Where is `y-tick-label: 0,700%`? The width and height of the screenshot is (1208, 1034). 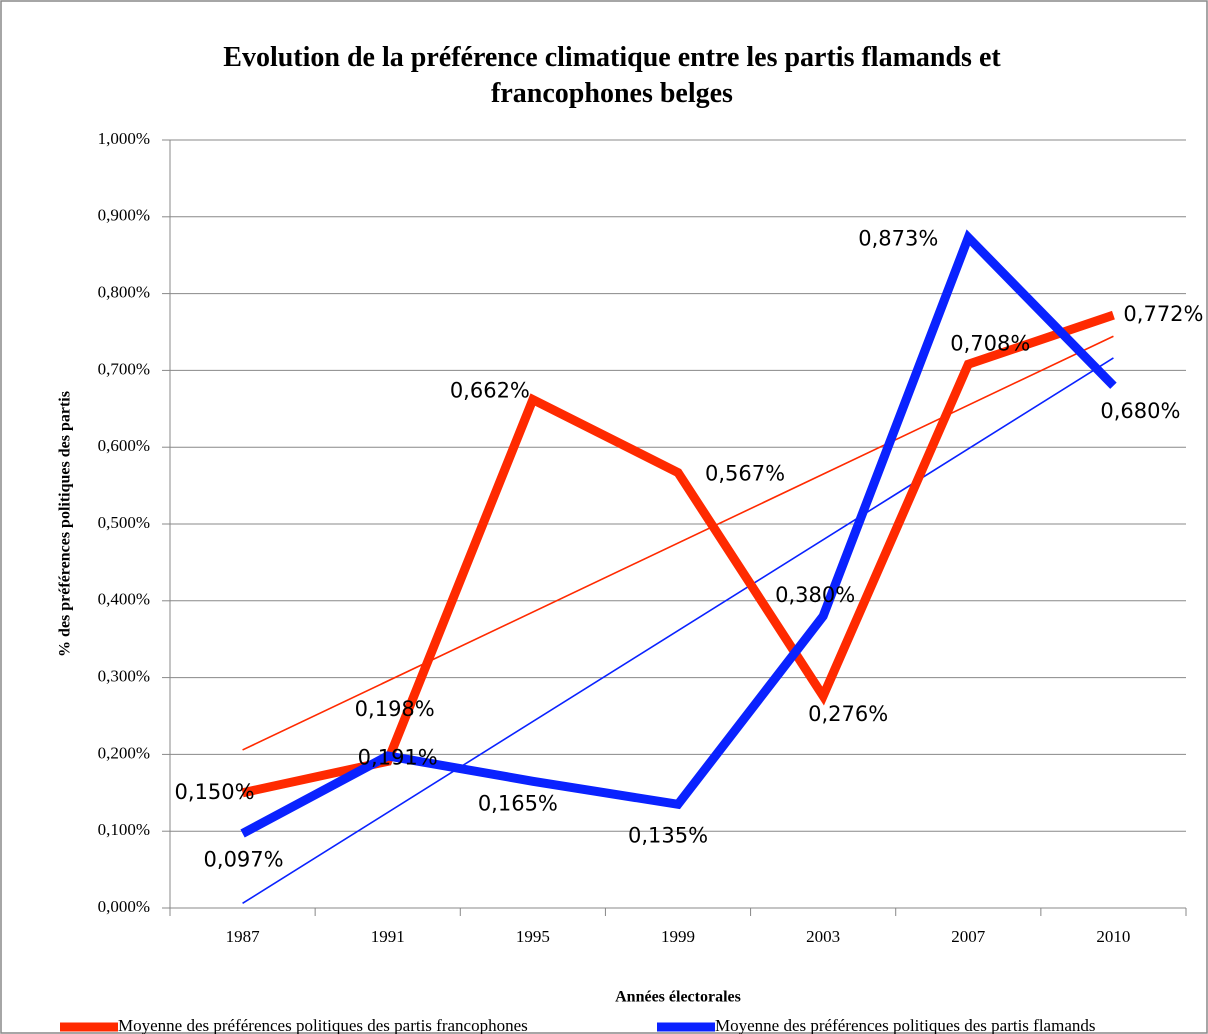
y-tick-label: 0,700% is located at coordinates (124, 368).